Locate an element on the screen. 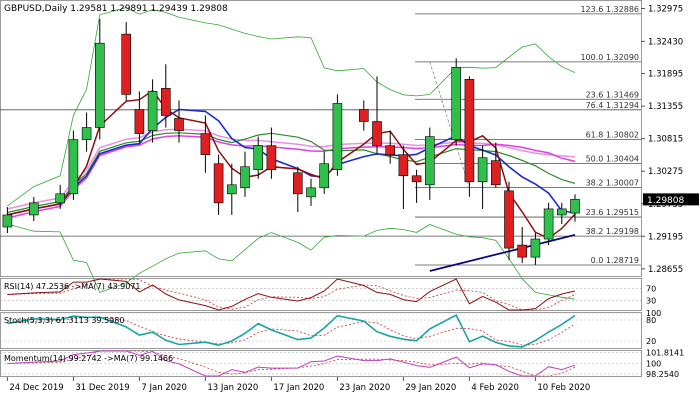 The image size is (700, 404). time-axis-label: 7 Jan 2020 is located at coordinates (164, 388).